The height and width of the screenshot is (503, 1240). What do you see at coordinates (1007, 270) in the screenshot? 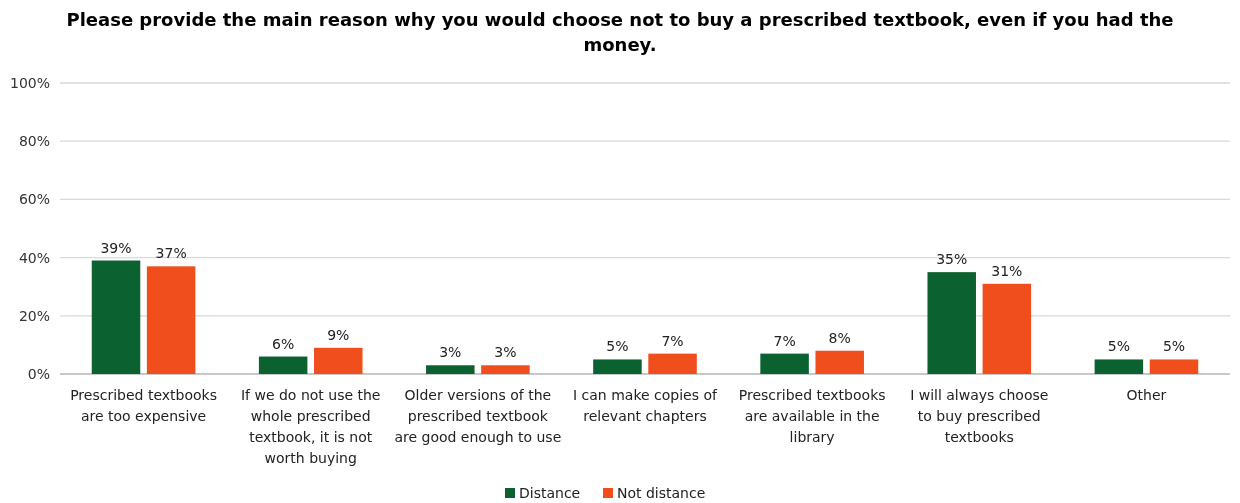
I see `data-label: 31%` at bounding box center [1007, 270].